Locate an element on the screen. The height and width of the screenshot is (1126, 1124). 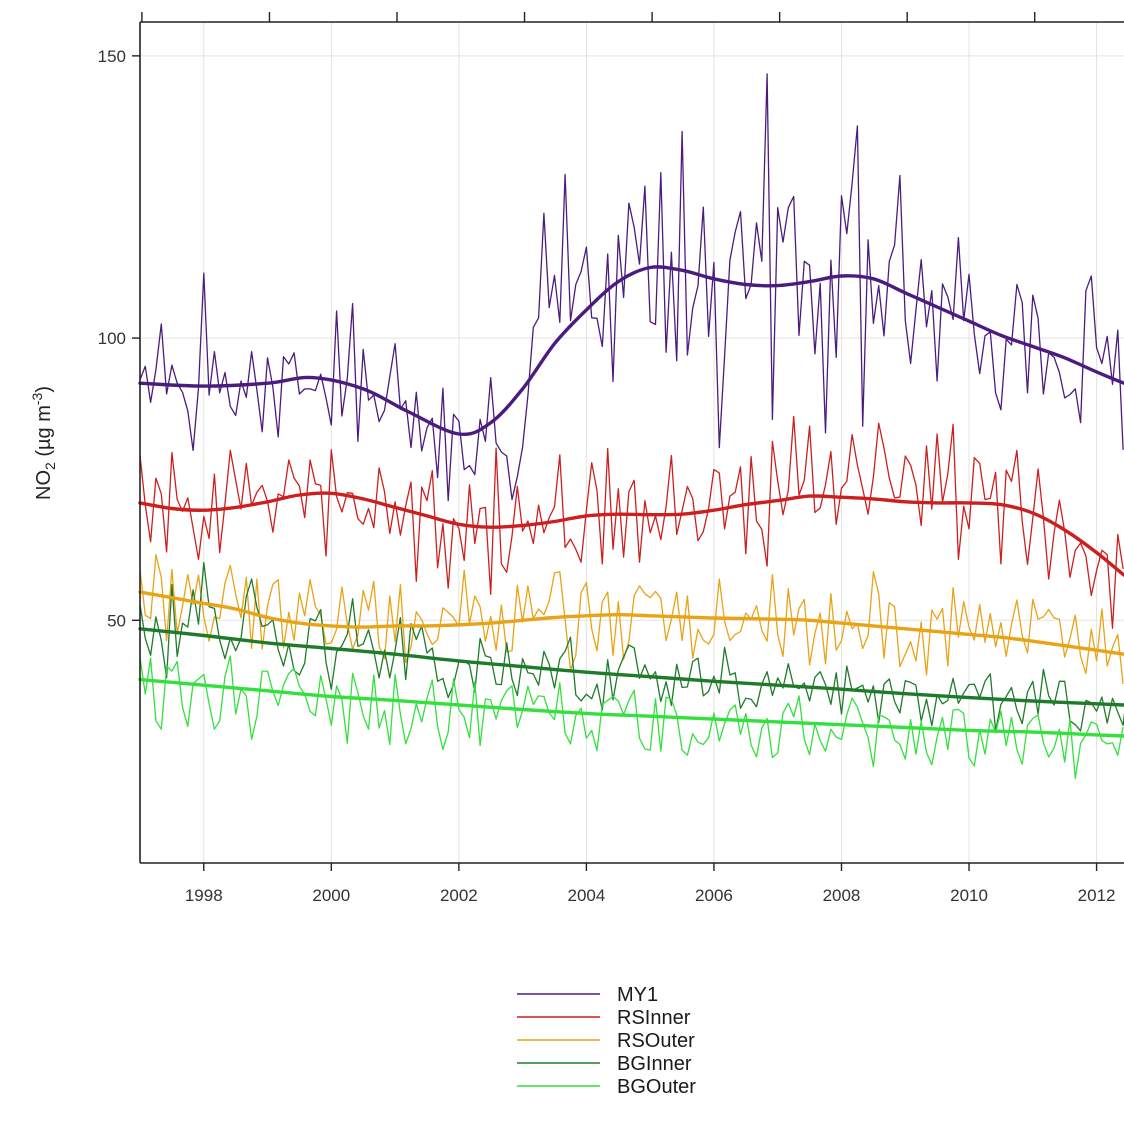
y-label-subscript: 2 is located at coordinates (50, 466).